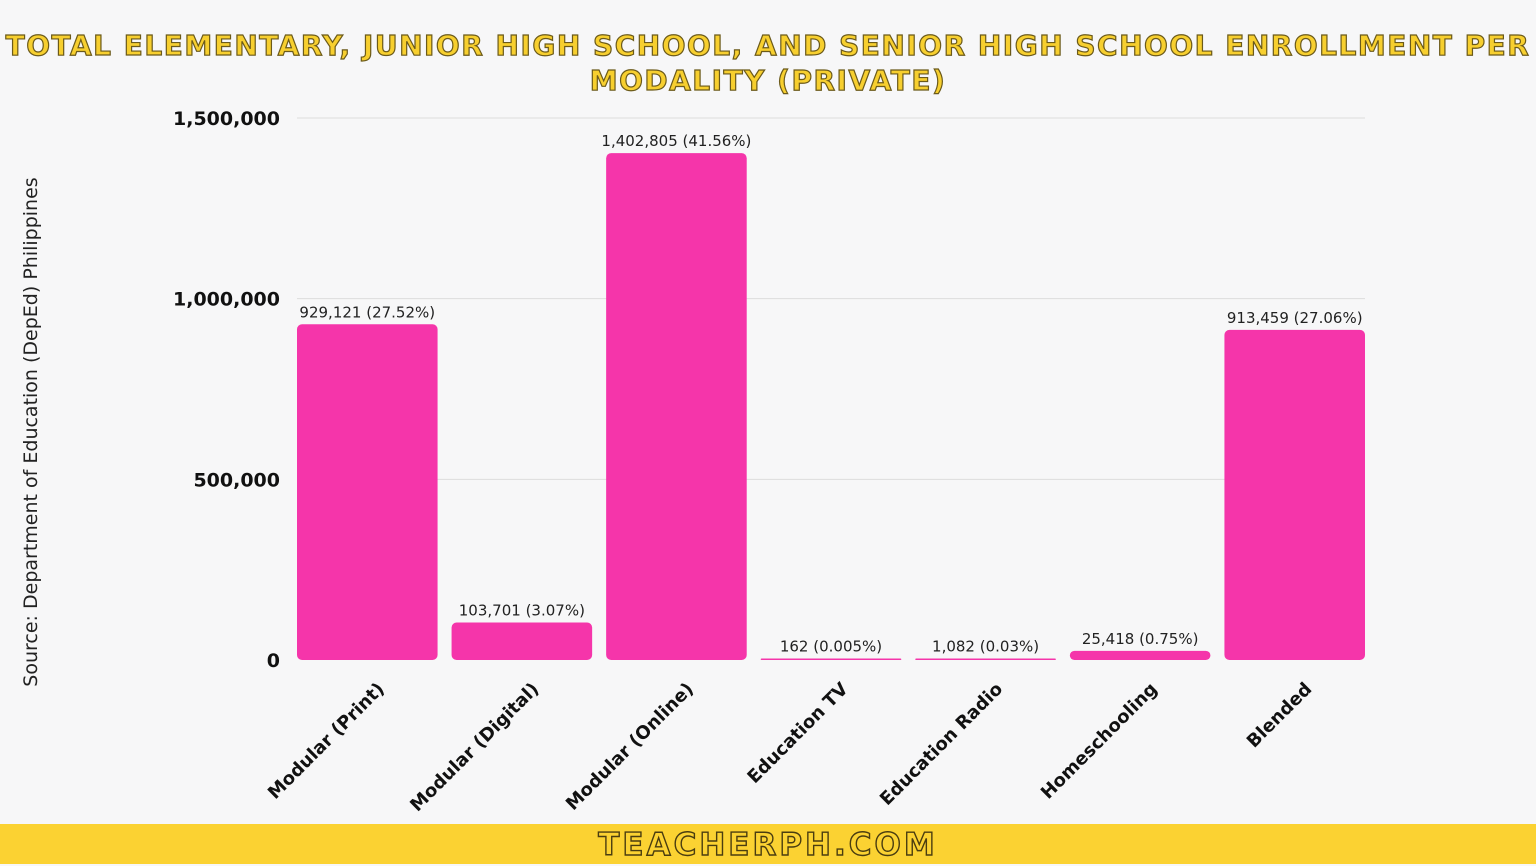 The width and height of the screenshot is (1536, 866). What do you see at coordinates (1099, 741) in the screenshot?
I see `x-tick-label: Homeschooling` at bounding box center [1099, 741].